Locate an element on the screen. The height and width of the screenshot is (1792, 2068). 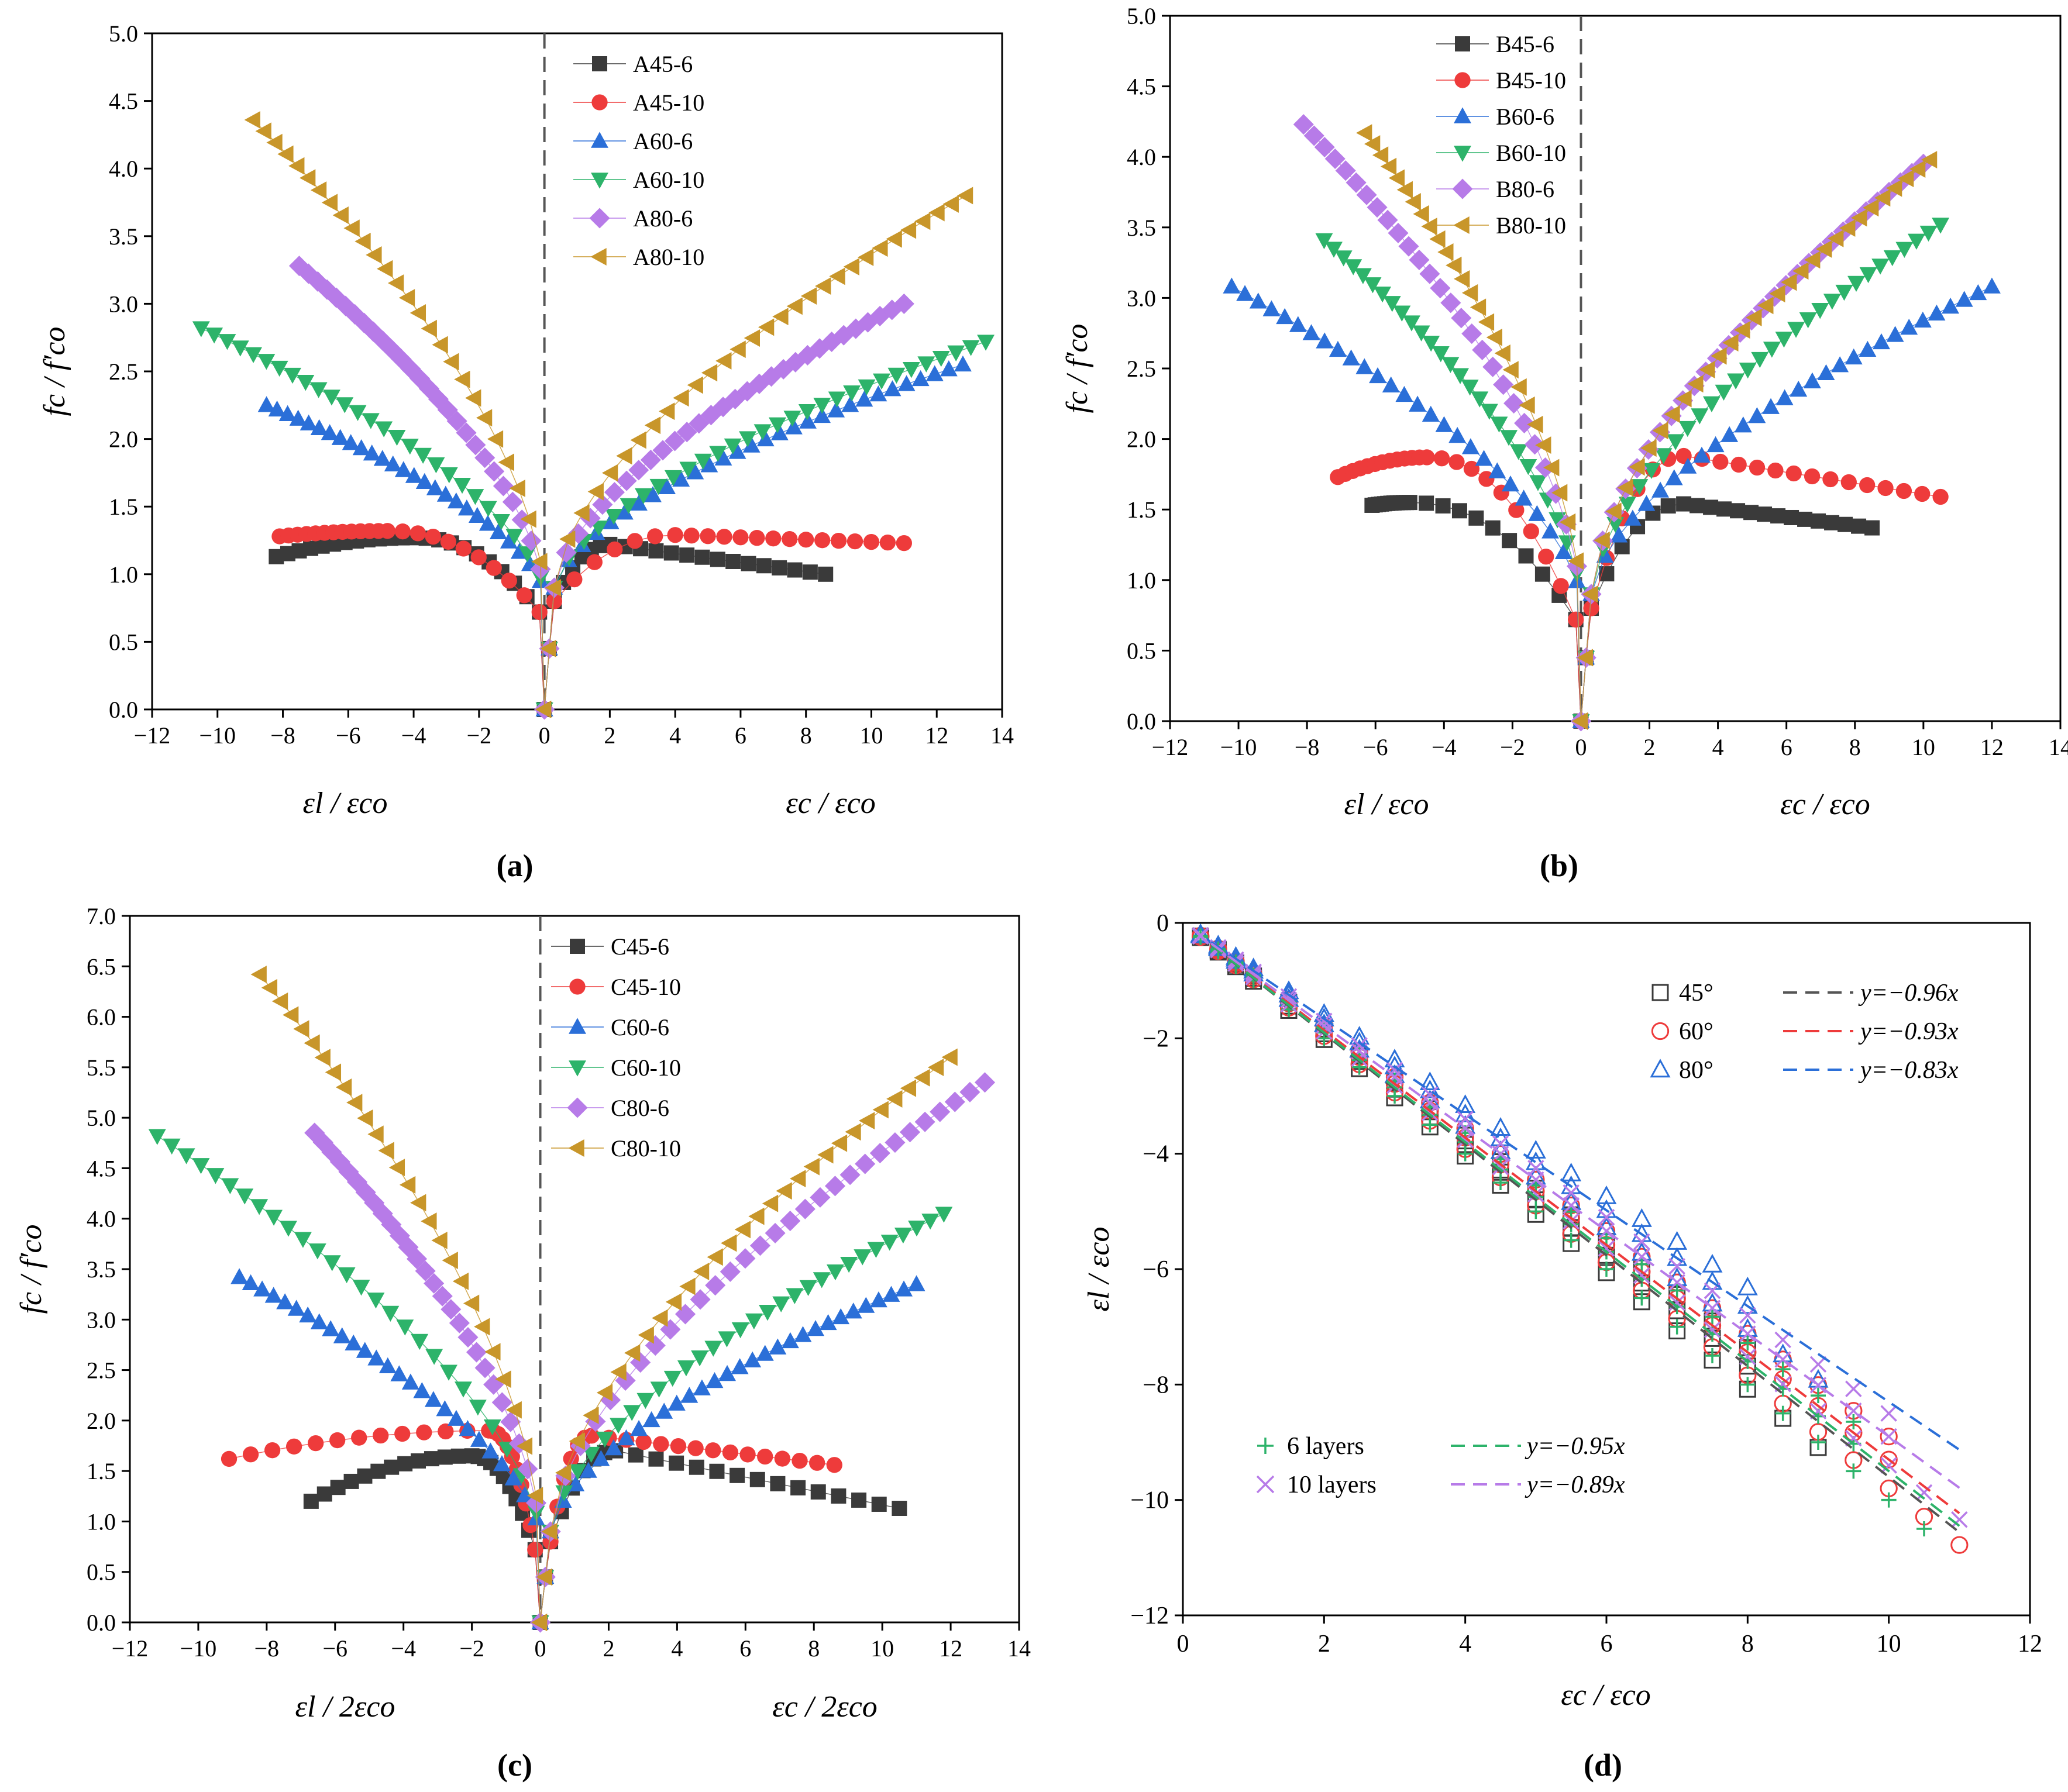
legend-angles: 45° y=−0.96x 60° y=−0.93x 80° y=−0.83x is located at coordinates (1804, 1032).